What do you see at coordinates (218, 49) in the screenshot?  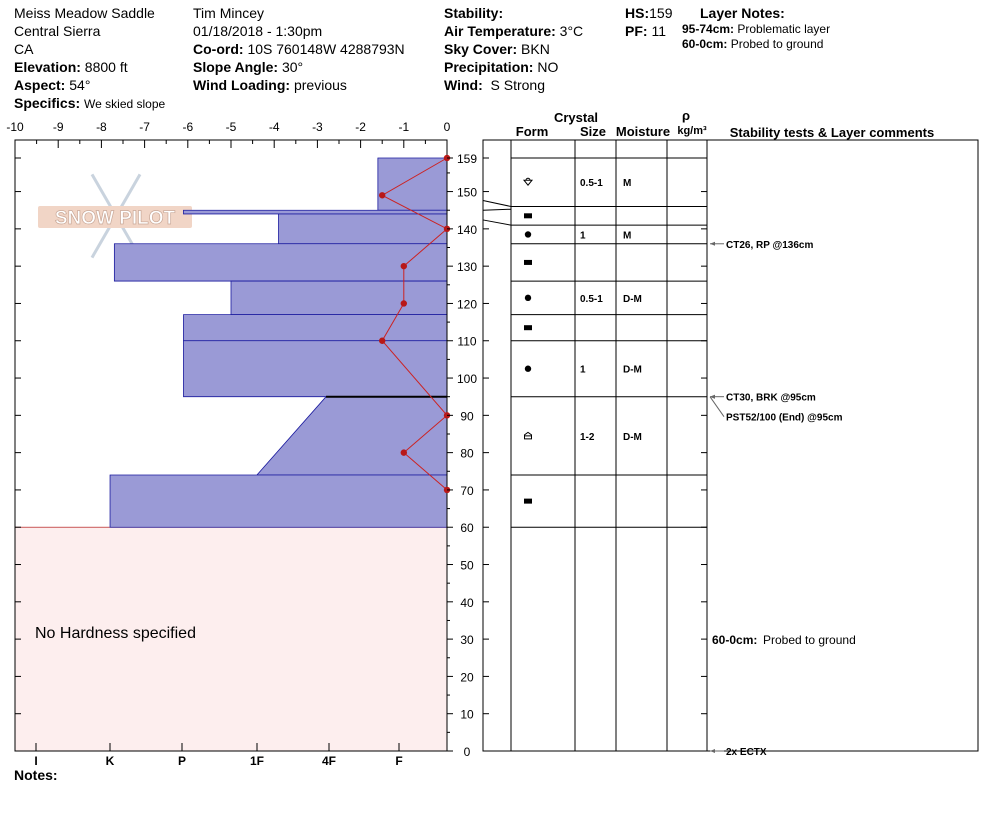 I see `coord-label: Co-ord:` at bounding box center [218, 49].